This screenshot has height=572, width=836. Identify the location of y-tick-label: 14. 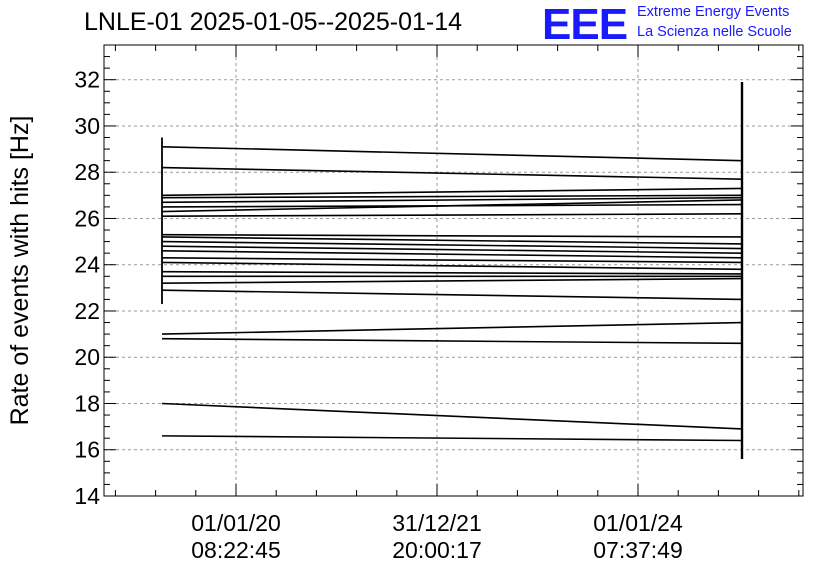
(87, 496).